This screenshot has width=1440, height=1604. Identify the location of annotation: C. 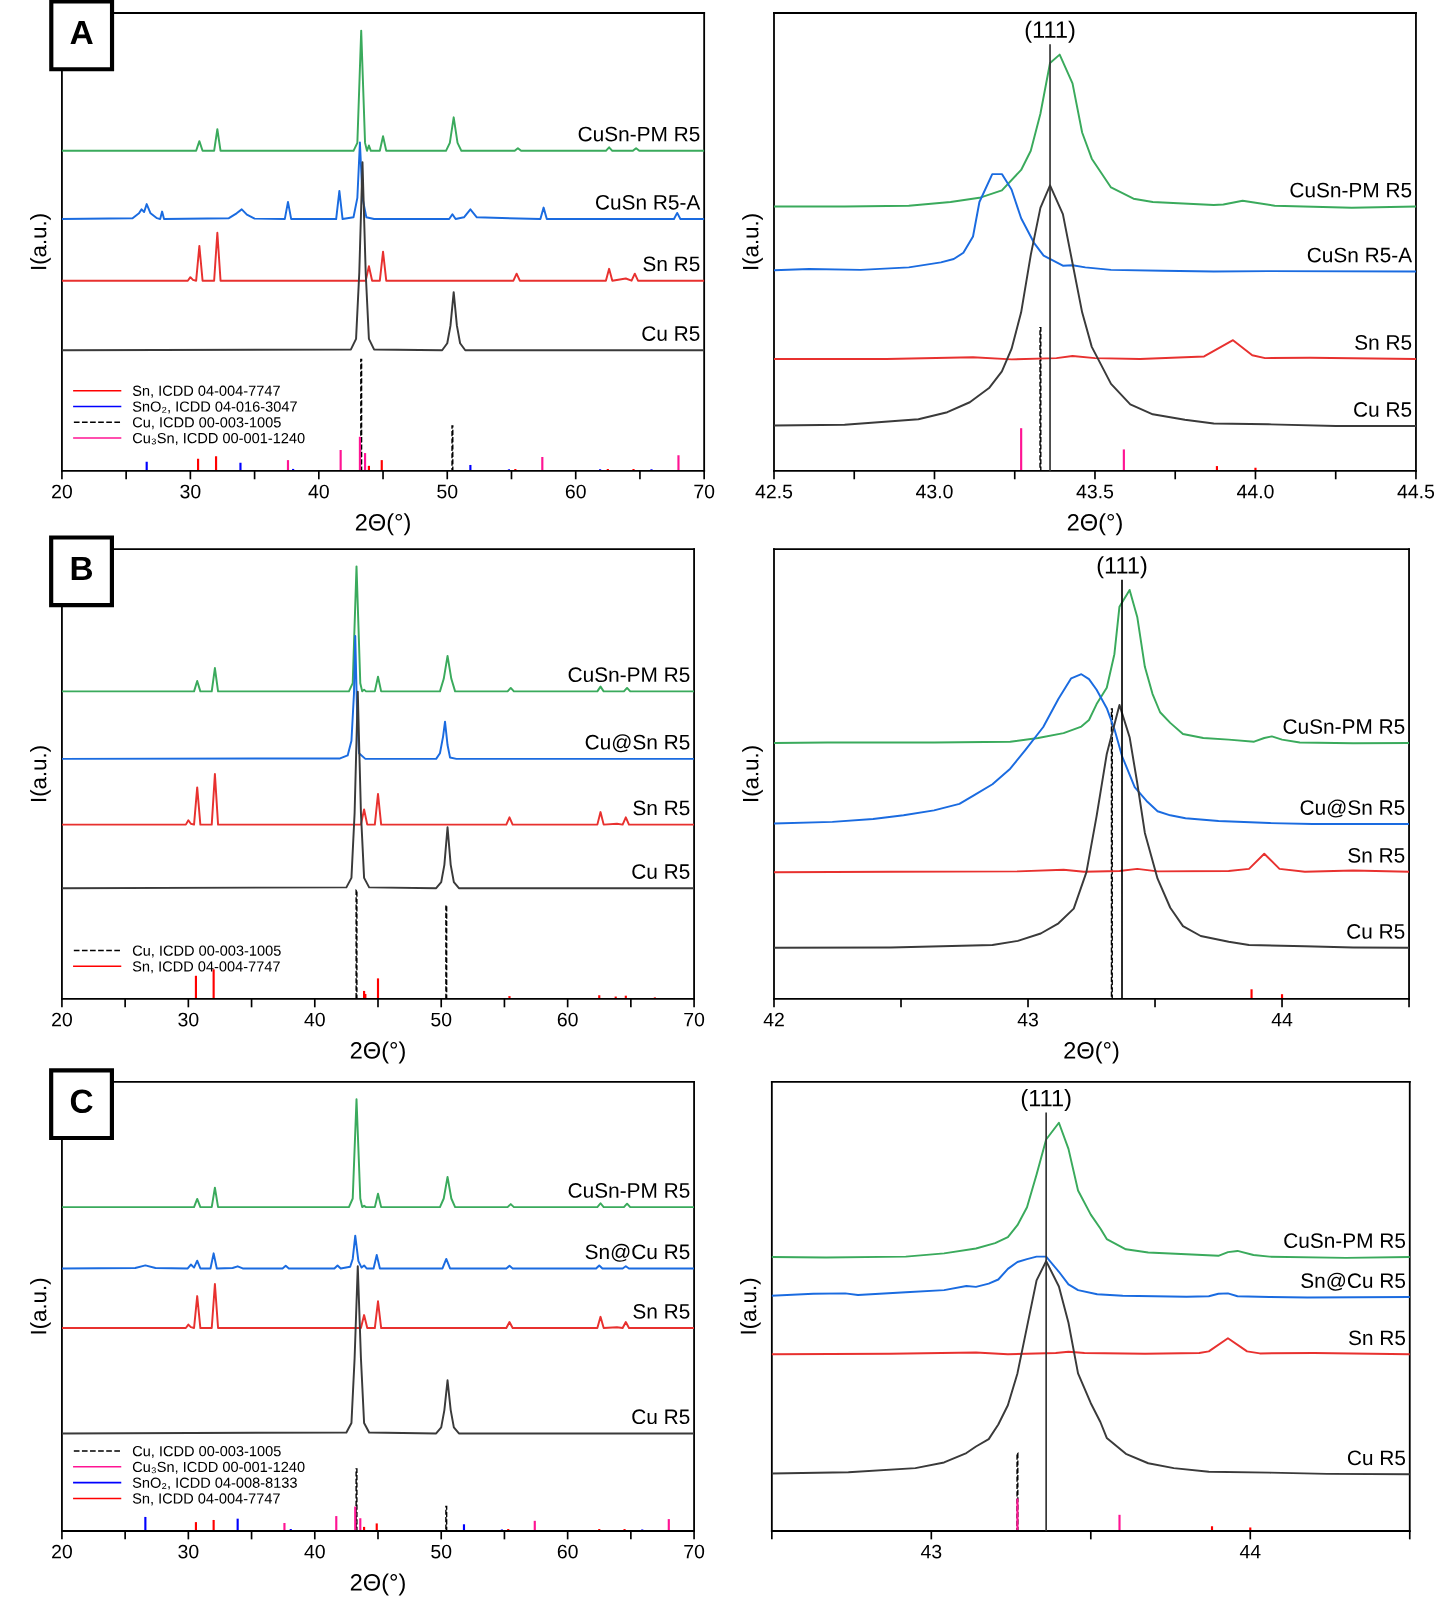
(81, 1101).